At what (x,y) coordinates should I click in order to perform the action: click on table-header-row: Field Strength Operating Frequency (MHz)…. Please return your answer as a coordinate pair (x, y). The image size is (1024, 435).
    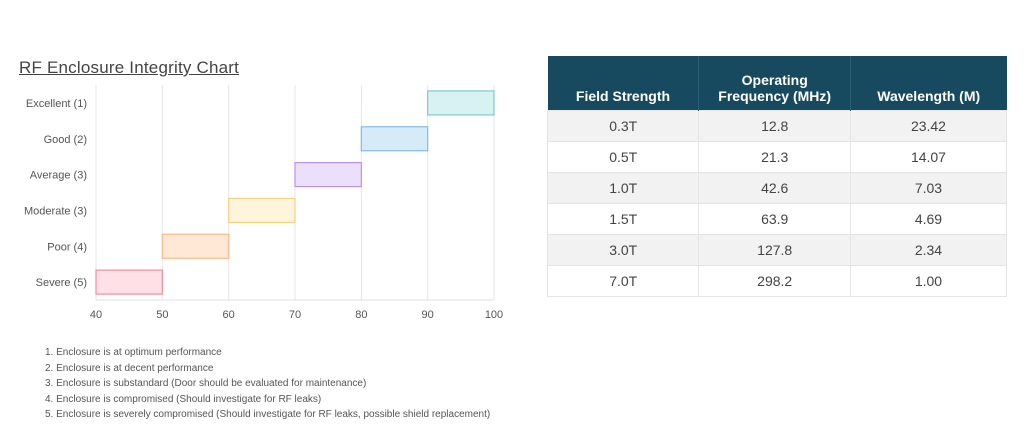
    Looking at the image, I should click on (777, 83).